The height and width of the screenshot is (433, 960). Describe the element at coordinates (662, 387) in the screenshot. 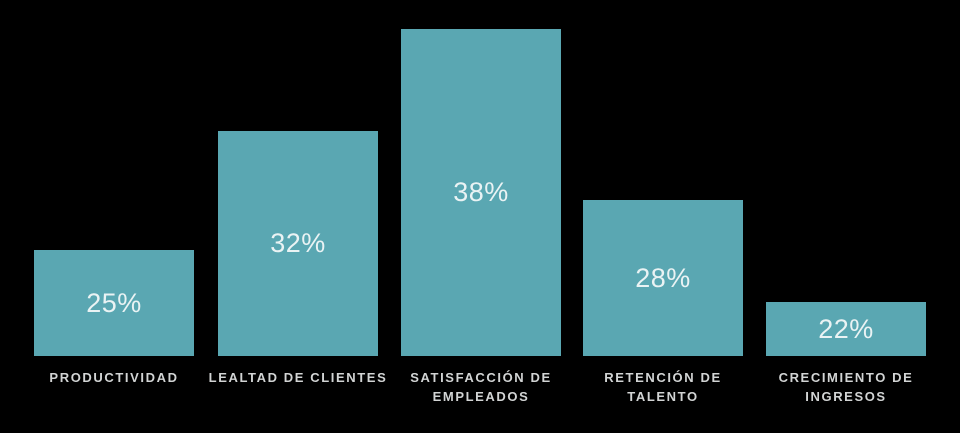

I see `category-label-retencion-de-talento: RETENCIÓN DE TALENTO` at that location.